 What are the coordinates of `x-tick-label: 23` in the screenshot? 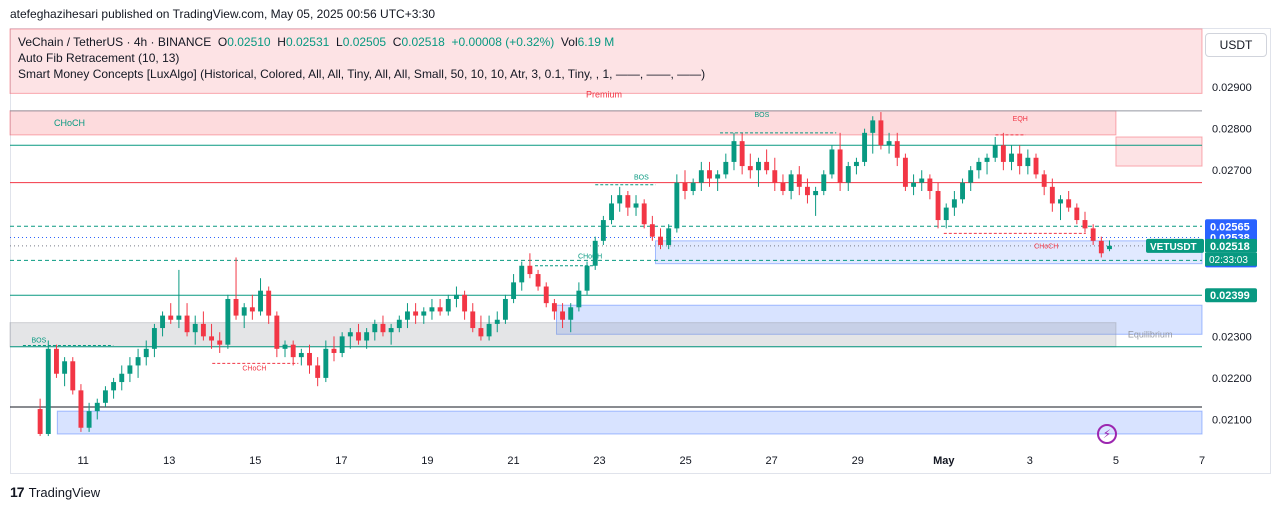 It's located at (599, 461).